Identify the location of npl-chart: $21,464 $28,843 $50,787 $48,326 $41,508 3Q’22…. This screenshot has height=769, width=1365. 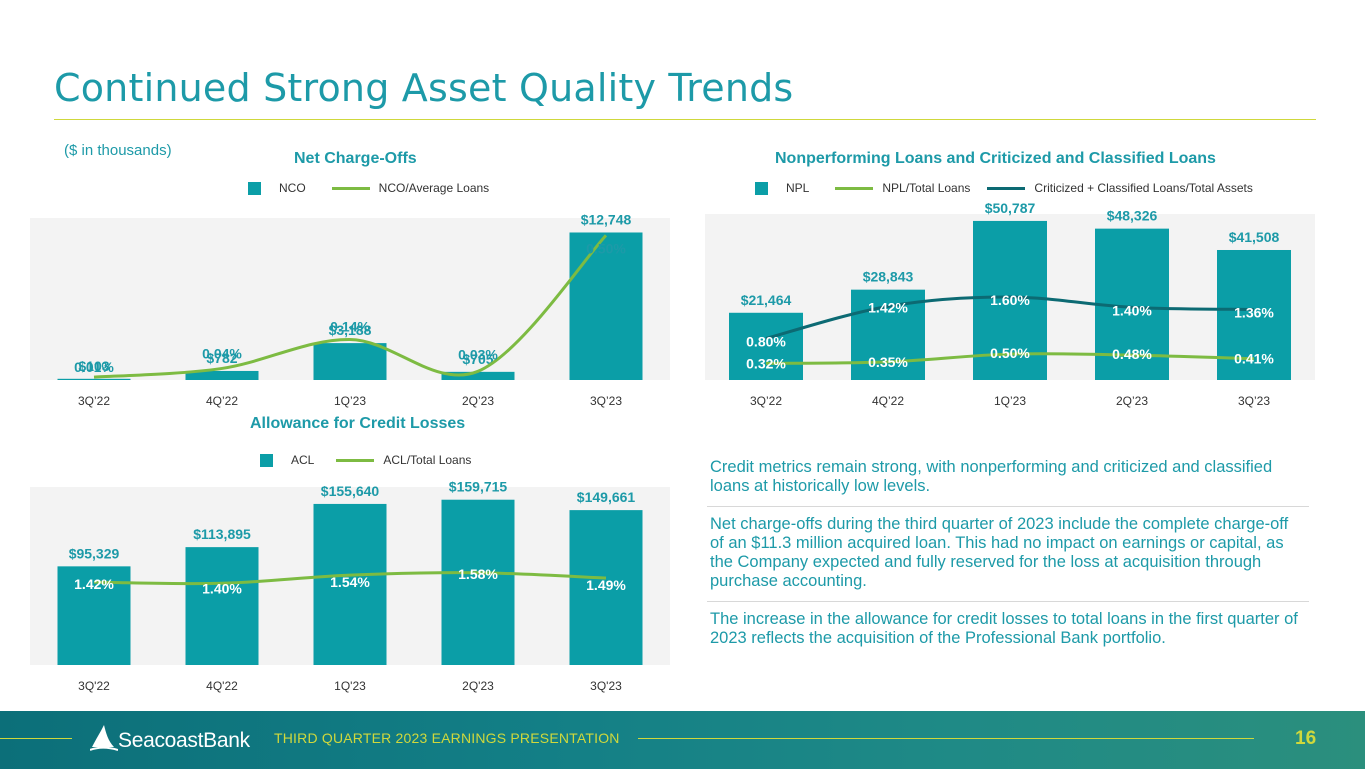
(1010, 304).